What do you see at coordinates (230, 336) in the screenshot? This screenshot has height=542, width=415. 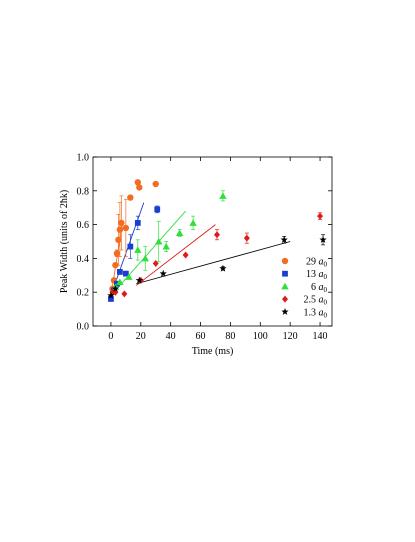 I see `x-tick-label: 80` at bounding box center [230, 336].